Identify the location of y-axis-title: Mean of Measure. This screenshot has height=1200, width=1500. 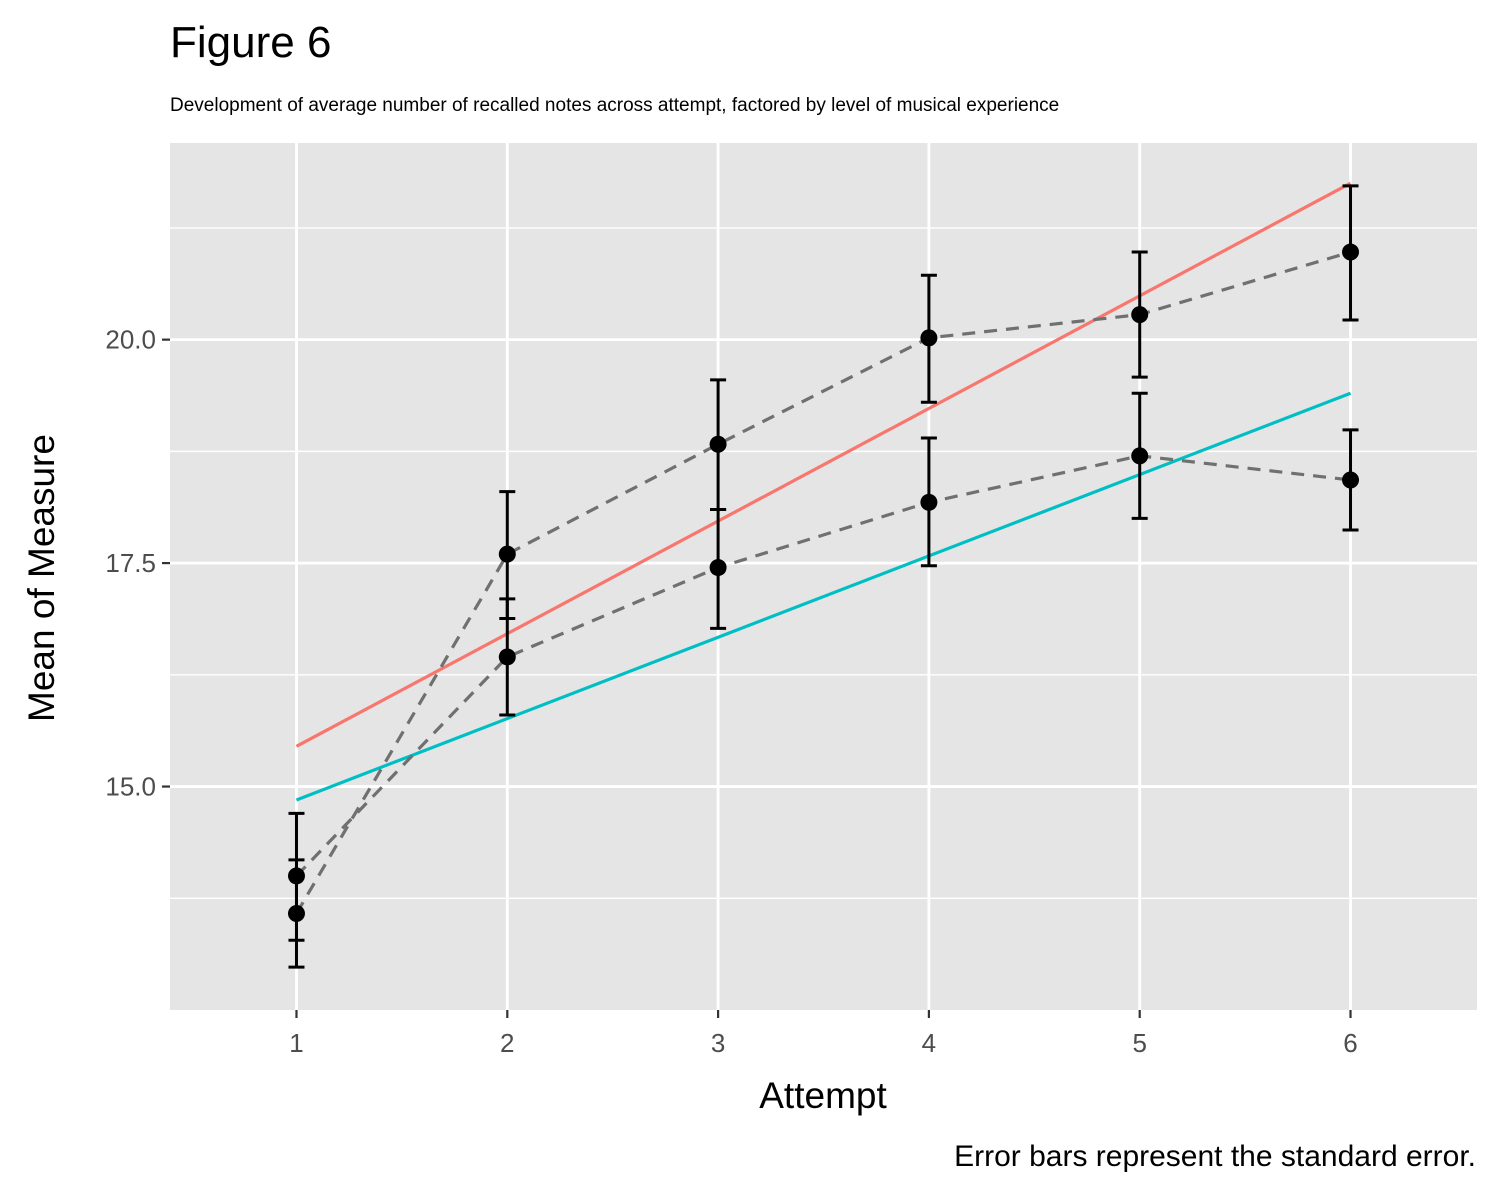
(41, 578).